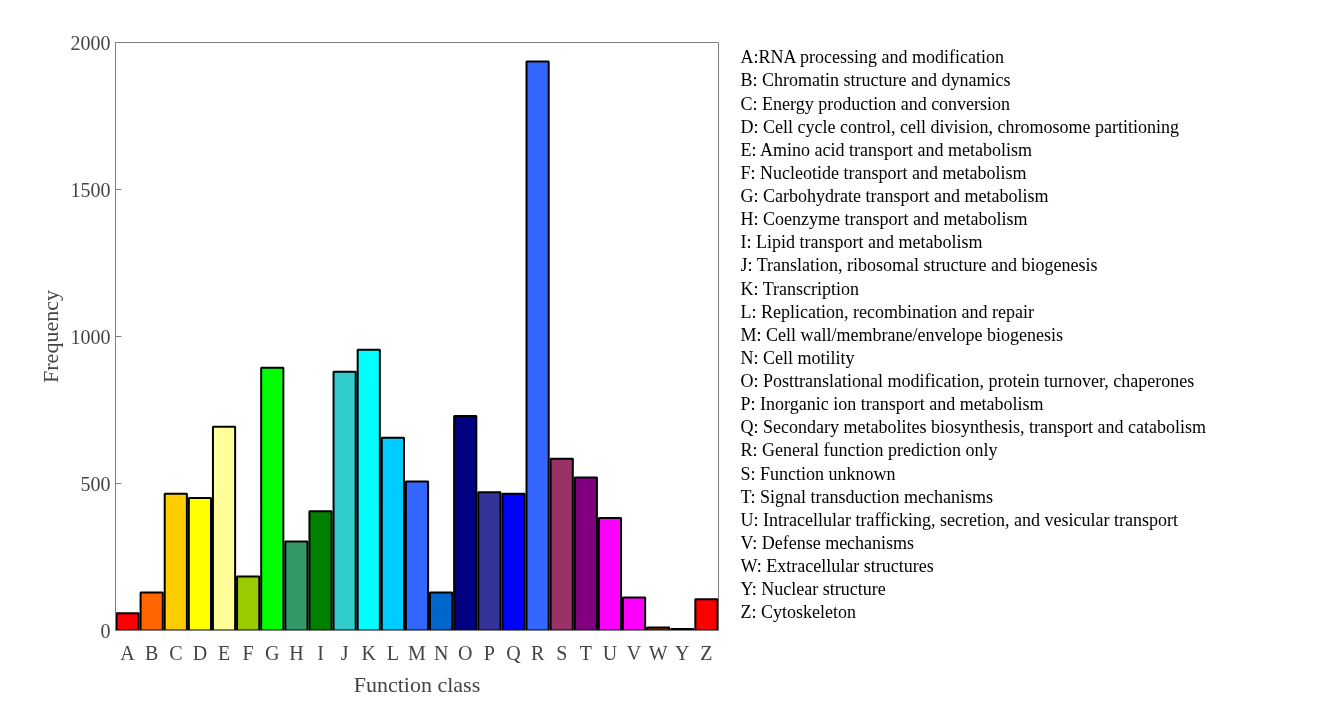 The width and height of the screenshot is (1338, 712). Describe the element at coordinates (417, 652) in the screenshot. I see `x-tick-label: M` at that location.